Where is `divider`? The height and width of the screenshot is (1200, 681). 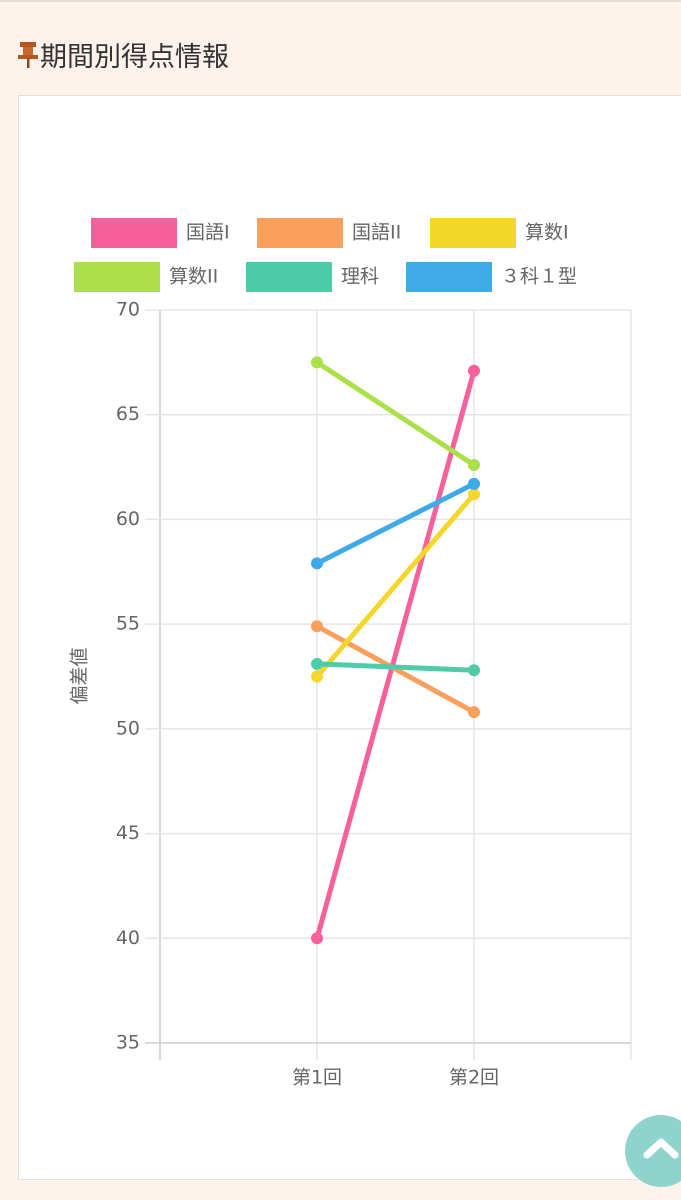 divider is located at coordinates (340, 1).